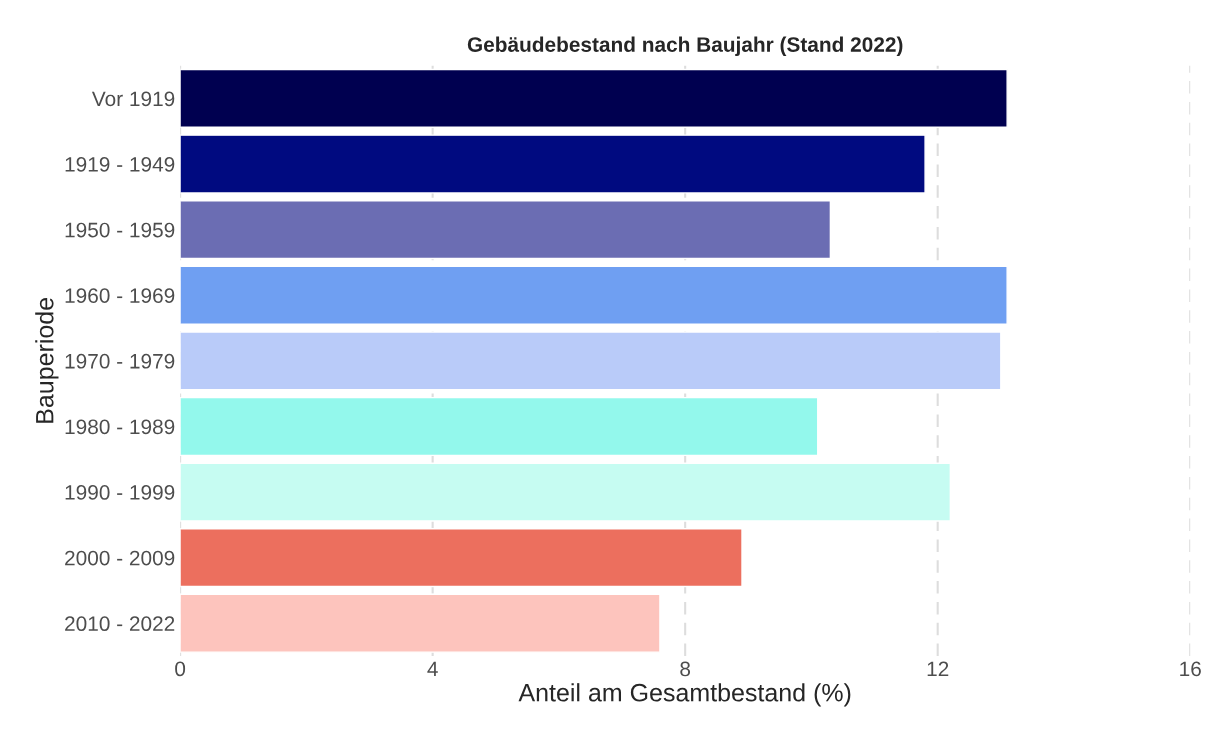 This screenshot has width=1217, height=729. What do you see at coordinates (120, 361) in the screenshot?
I see `y-tick-label: 1970 - 1979` at bounding box center [120, 361].